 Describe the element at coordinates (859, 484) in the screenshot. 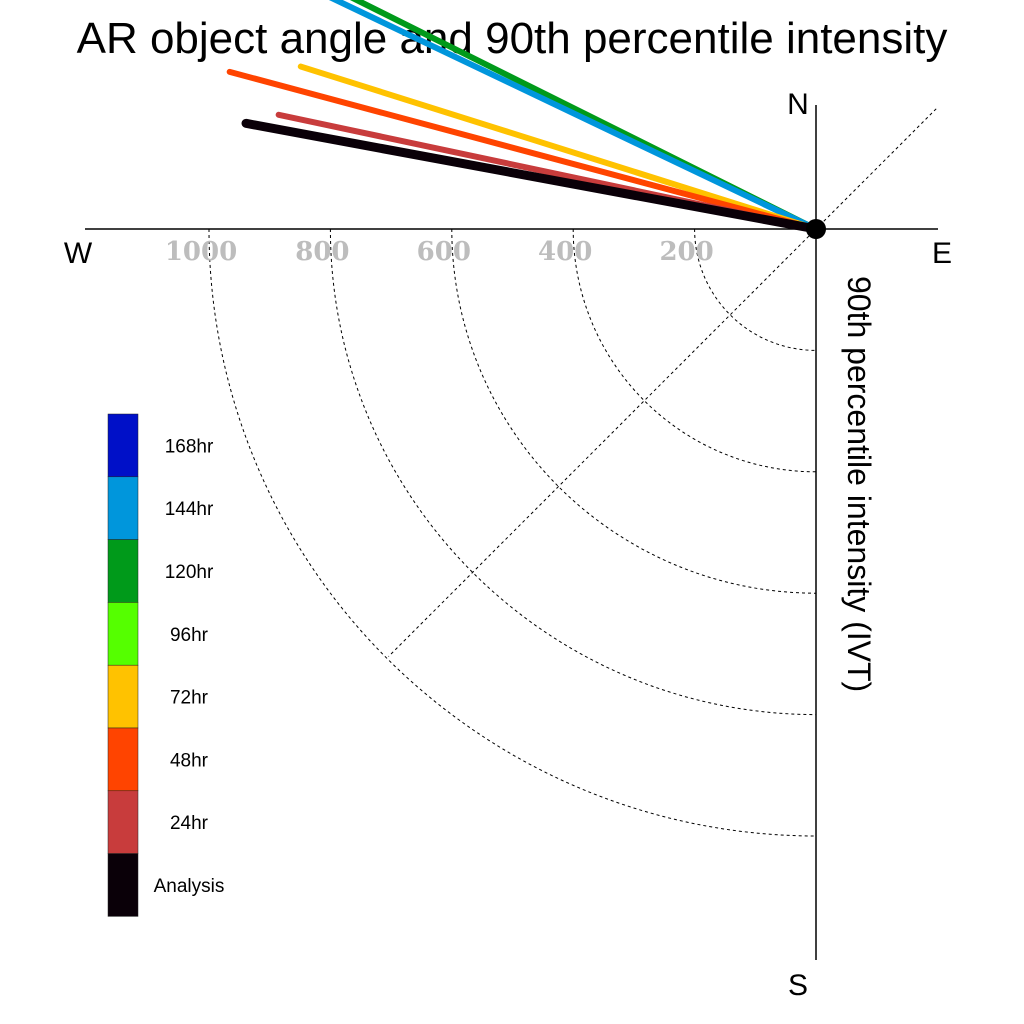

I see `radial-axis-label: 90th percentile intensity (IVT)` at that location.